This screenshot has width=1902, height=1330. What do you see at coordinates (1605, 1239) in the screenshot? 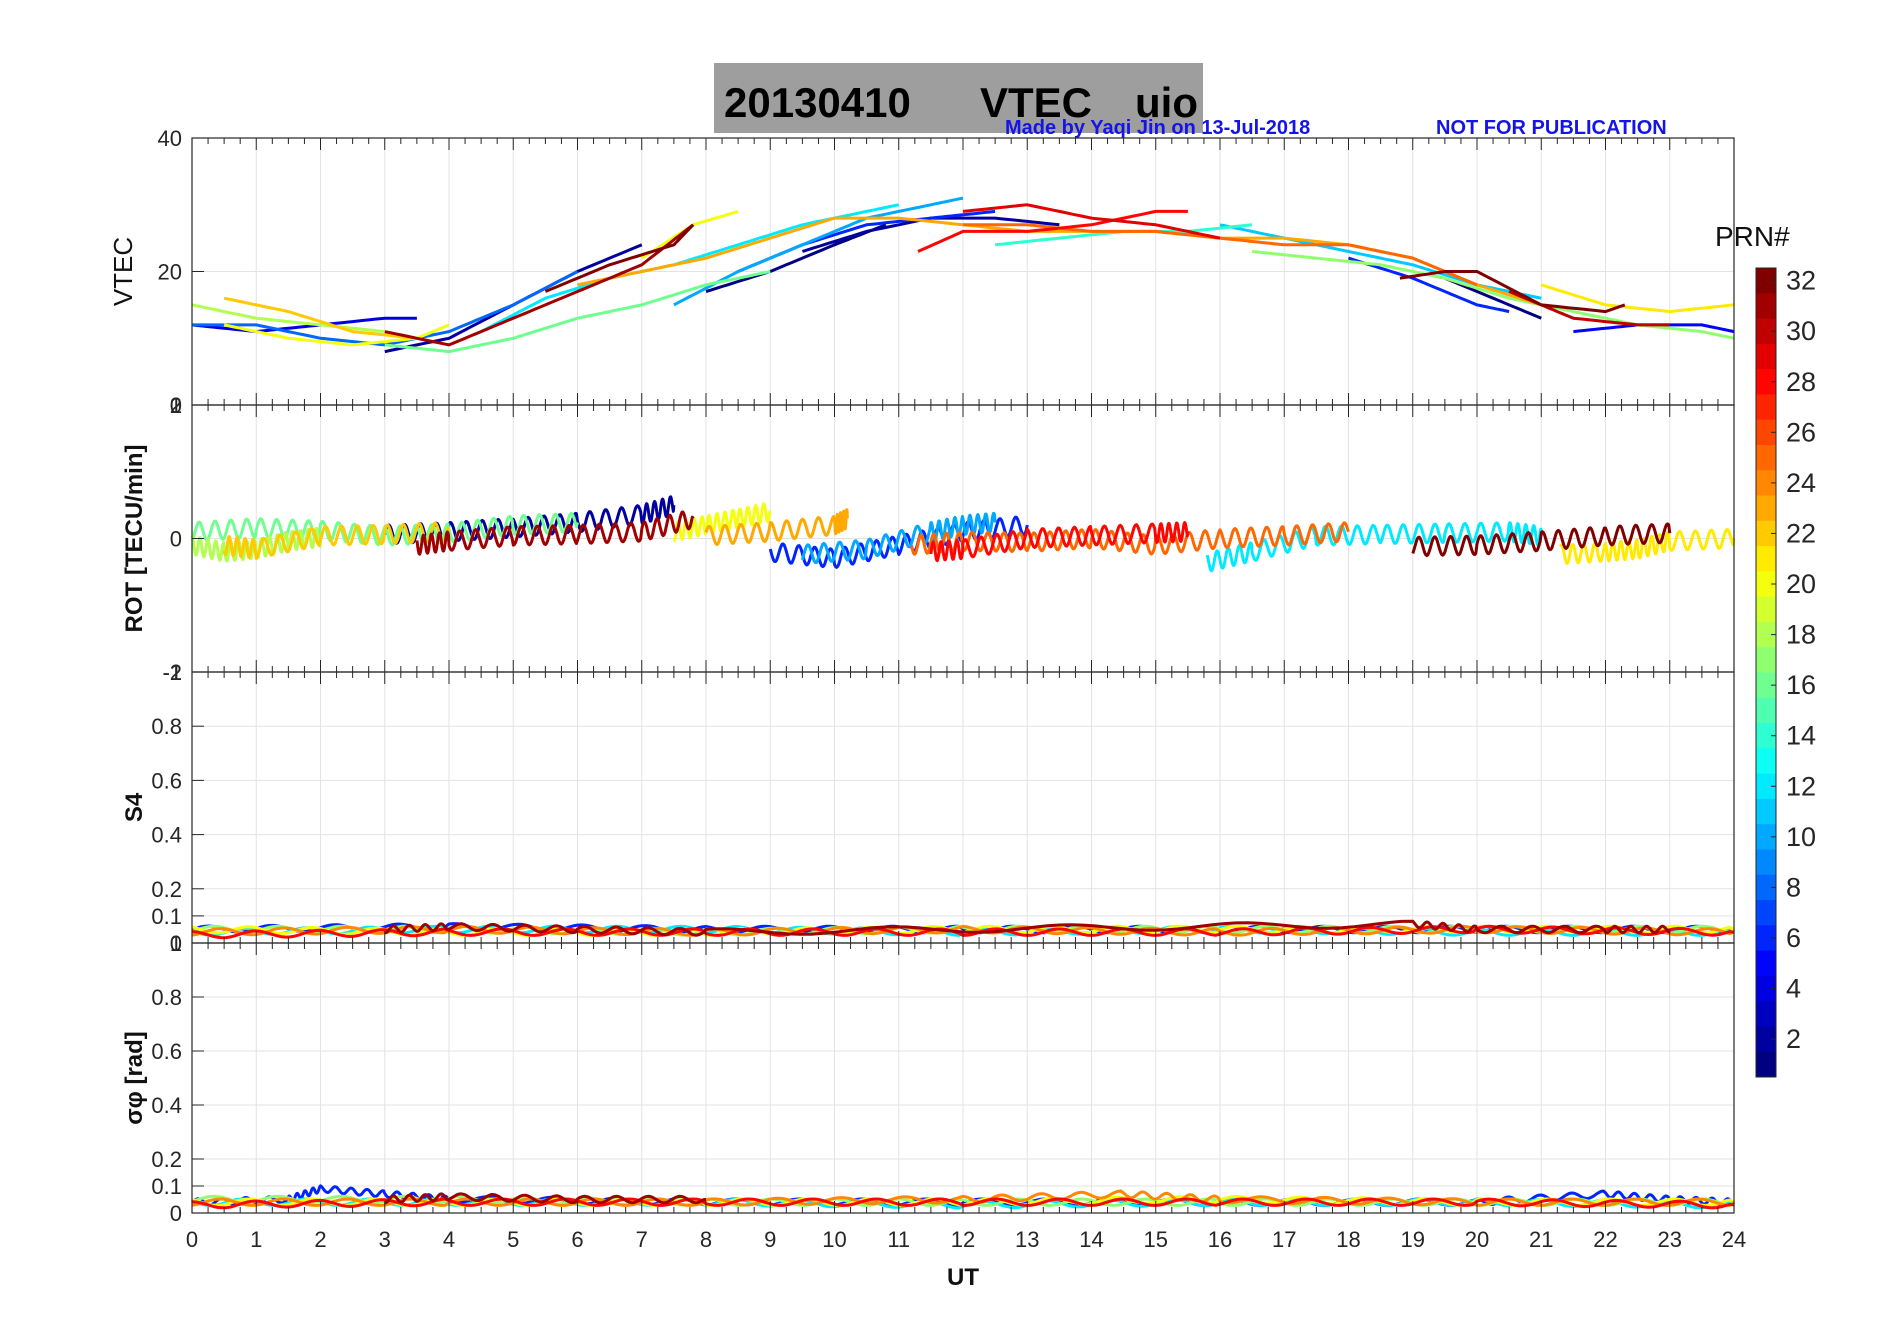
I see `x-tick-label: 22` at bounding box center [1605, 1239].